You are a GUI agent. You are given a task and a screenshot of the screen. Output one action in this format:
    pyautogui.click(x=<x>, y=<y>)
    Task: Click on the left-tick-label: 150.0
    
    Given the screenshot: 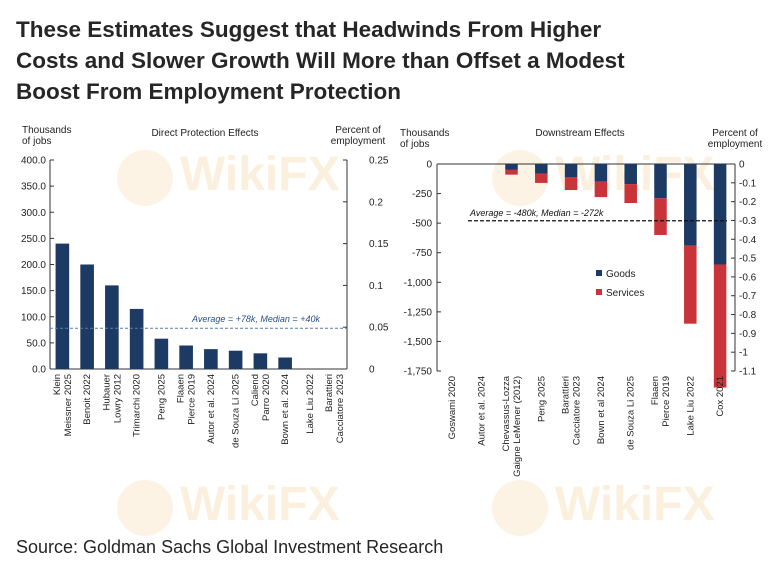 What is the action you would take?
    pyautogui.click(x=33, y=291)
    